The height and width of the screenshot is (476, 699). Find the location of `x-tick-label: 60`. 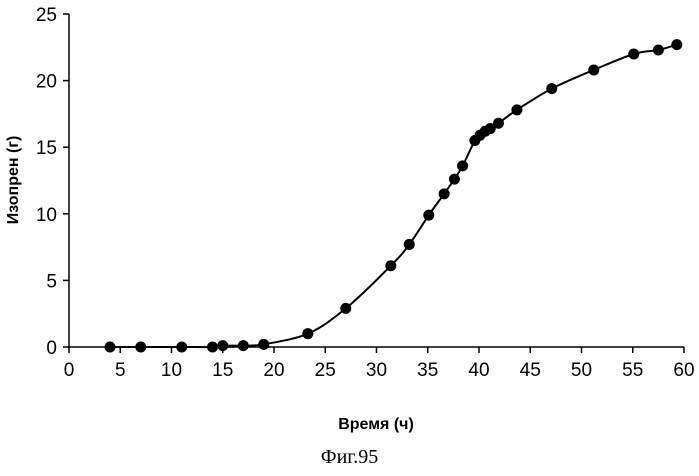

x-tick-label: 60 is located at coordinates (683, 370).